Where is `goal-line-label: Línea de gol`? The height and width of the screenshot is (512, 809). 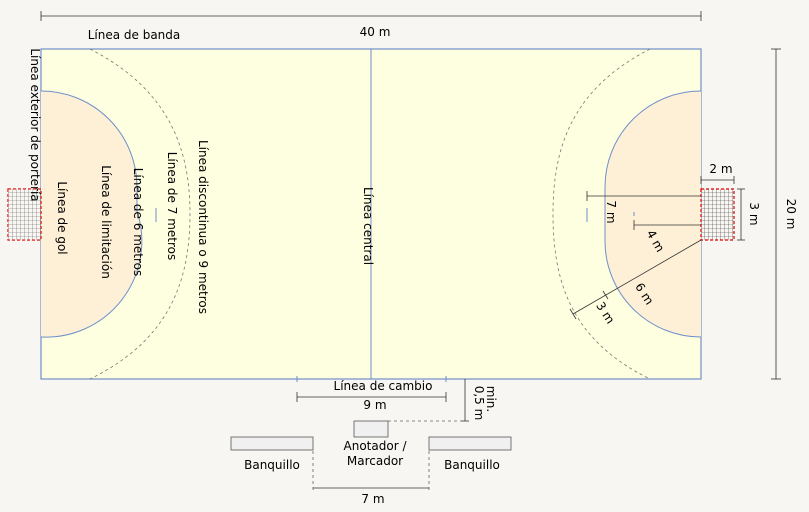 goal-line-label: Línea de gol is located at coordinates (62, 217).